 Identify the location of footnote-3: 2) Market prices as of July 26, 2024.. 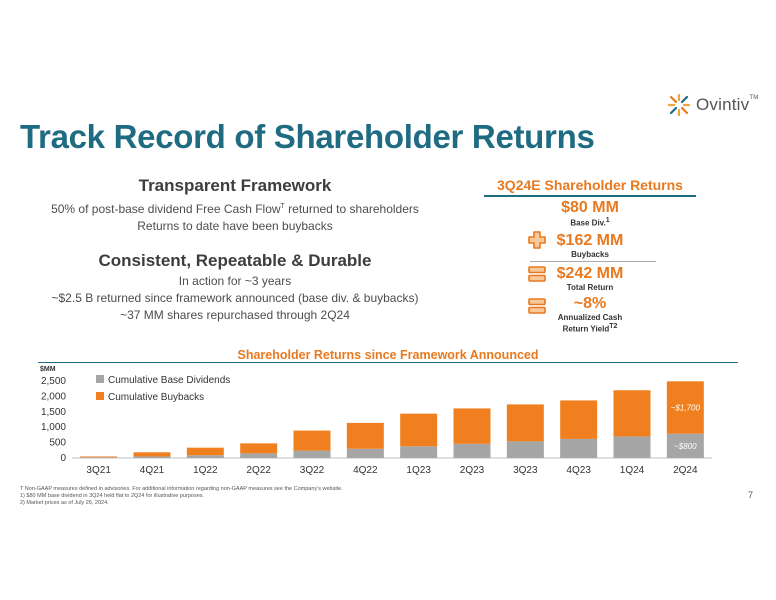
(64, 503).